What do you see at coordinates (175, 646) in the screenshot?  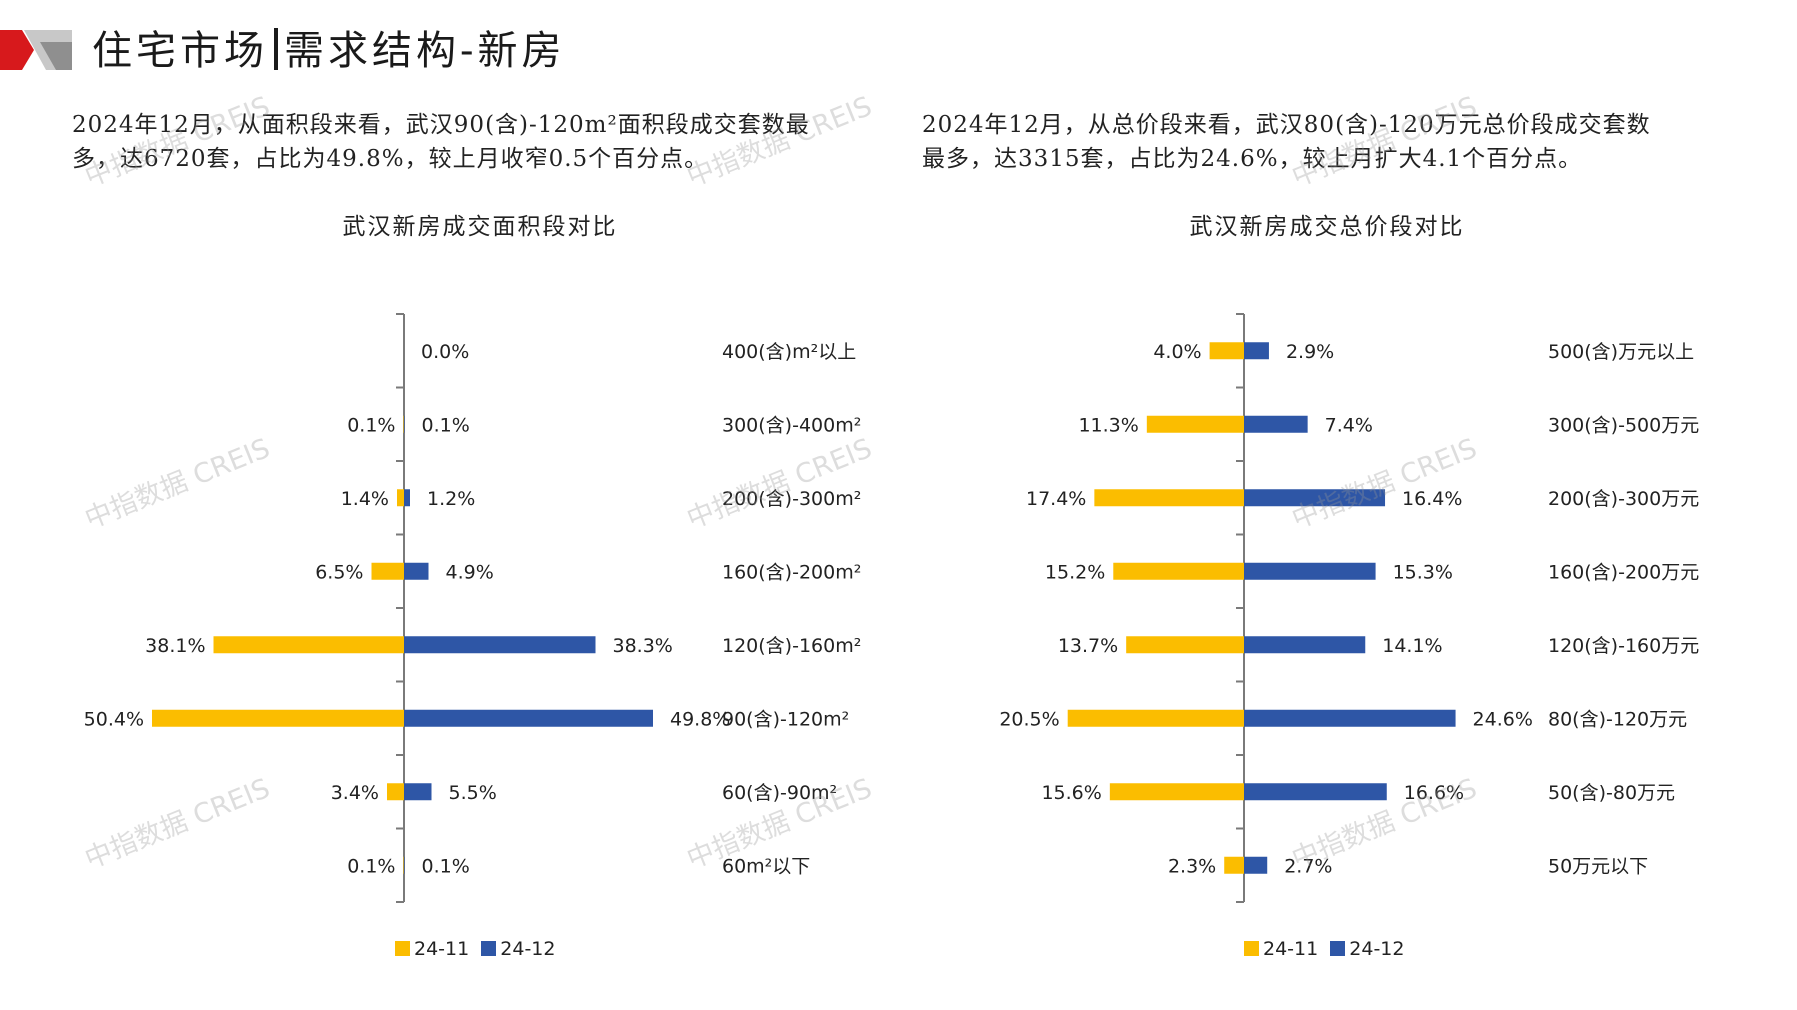 I see `data-label-prev: 38.1%` at bounding box center [175, 646].